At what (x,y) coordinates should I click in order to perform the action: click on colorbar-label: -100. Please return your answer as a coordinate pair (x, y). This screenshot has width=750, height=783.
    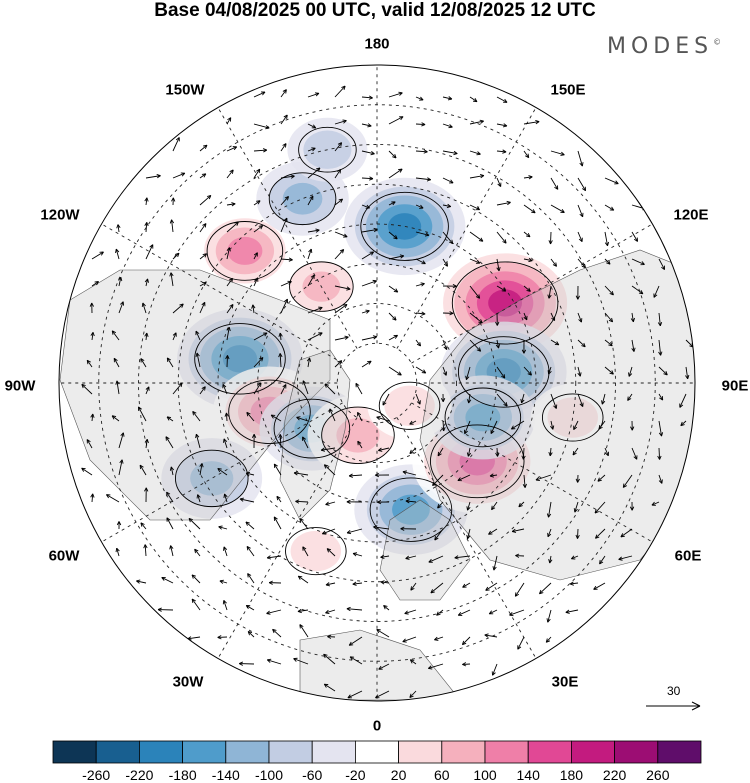
    Looking at the image, I should click on (269, 775).